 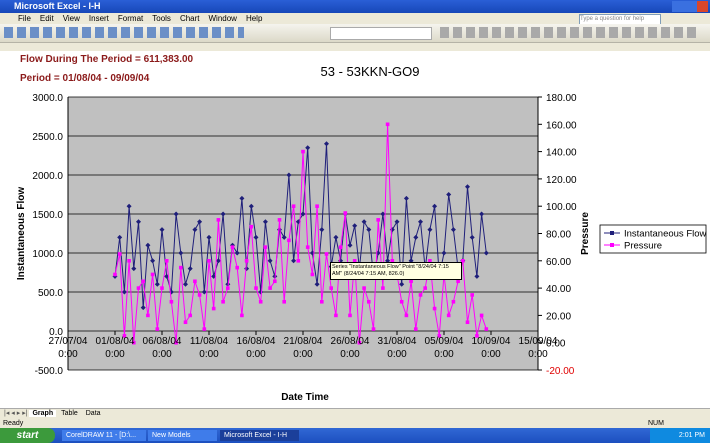 I want to click on close-button, so click(x=702, y=6).